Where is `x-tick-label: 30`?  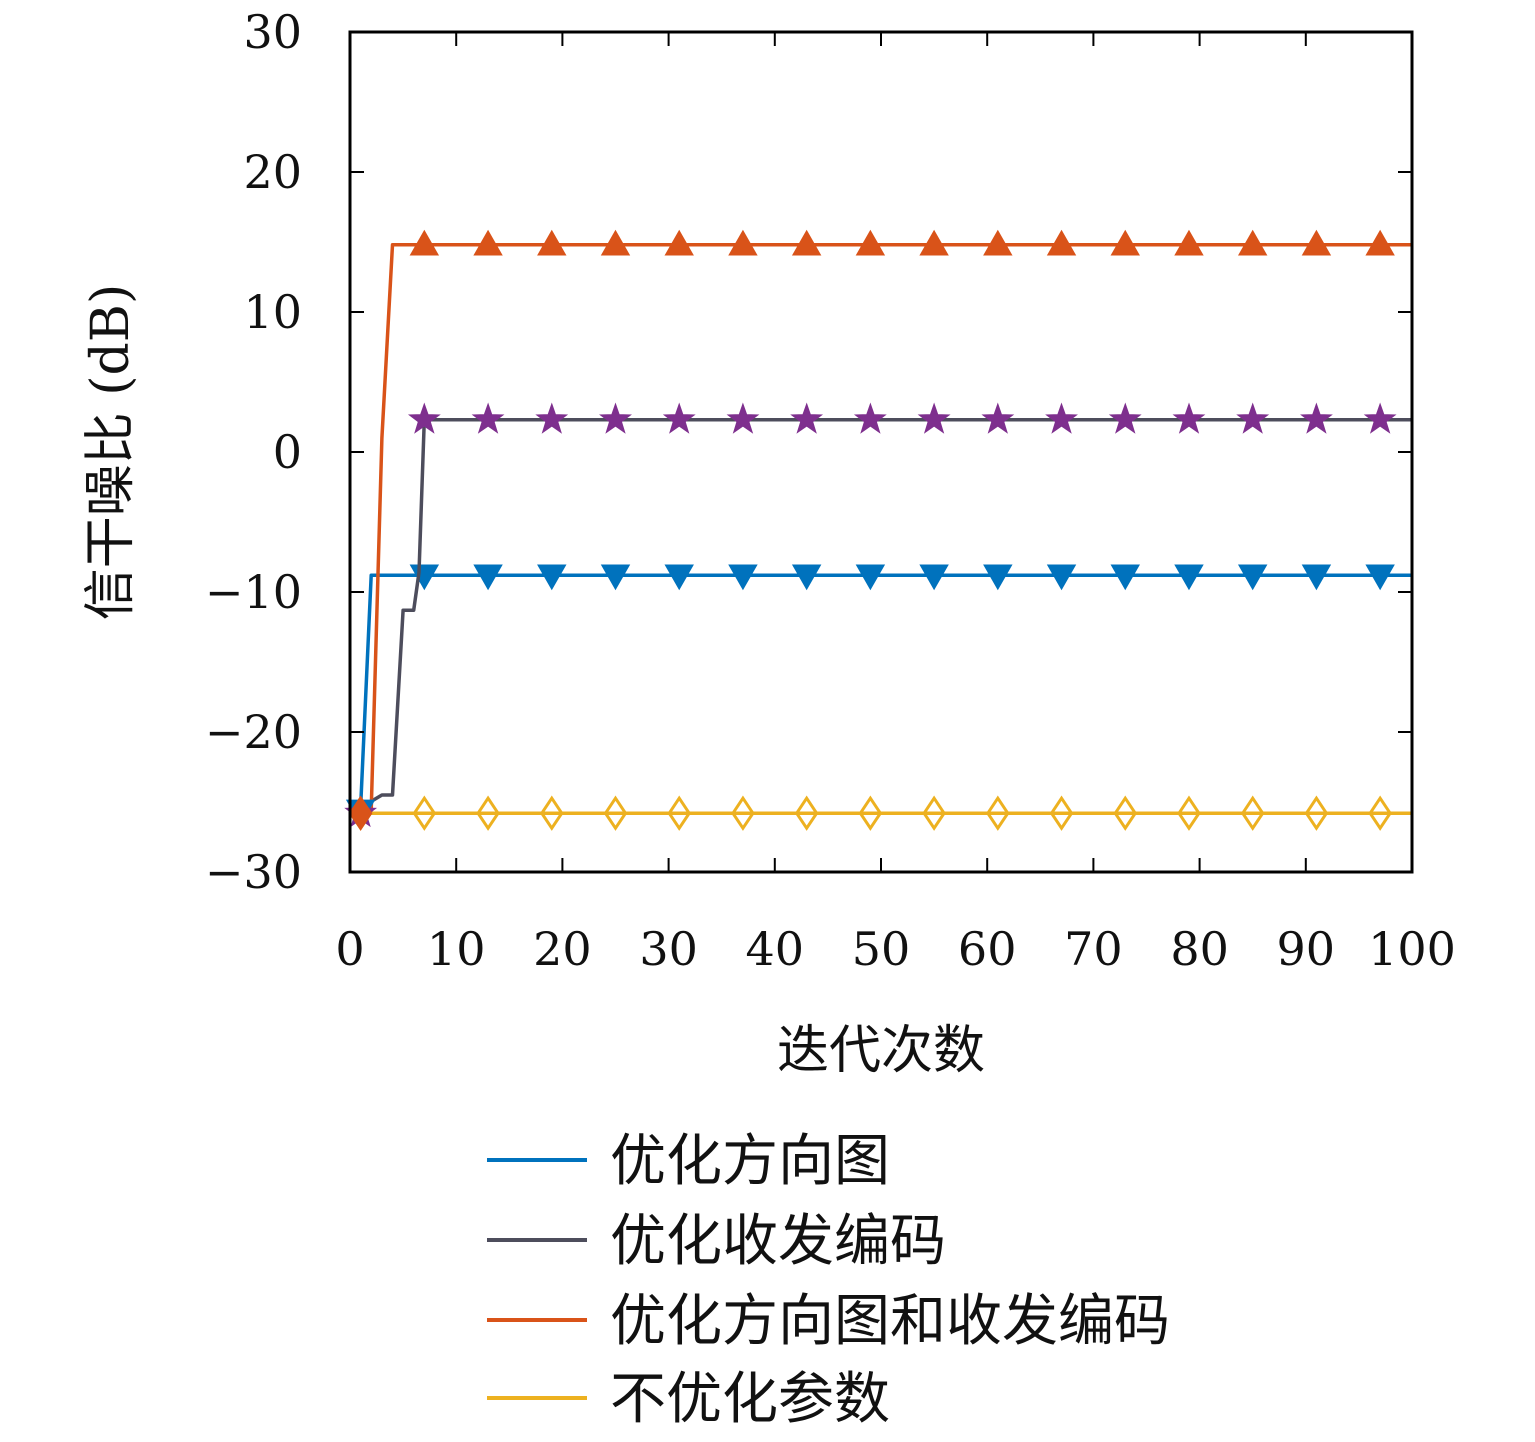 x-tick-label: 30 is located at coordinates (668, 949).